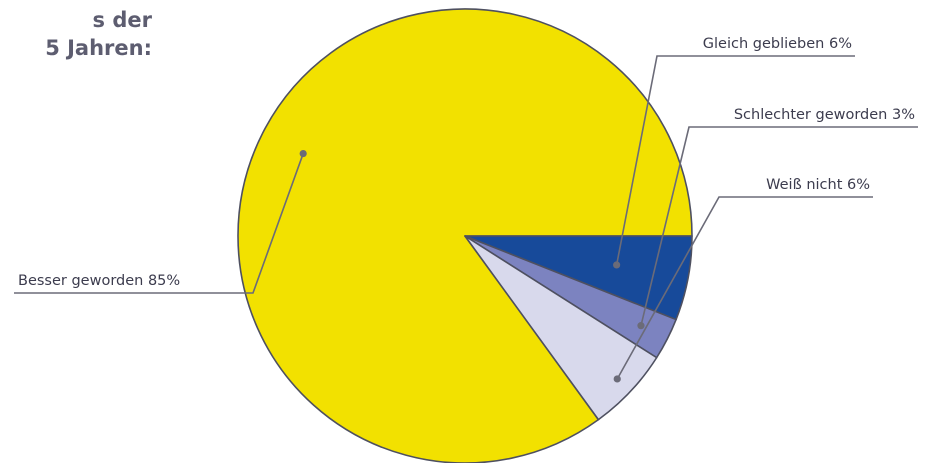 This screenshot has width=933, height=463. I want to click on leader-dot-schlechter, so click(641, 326).